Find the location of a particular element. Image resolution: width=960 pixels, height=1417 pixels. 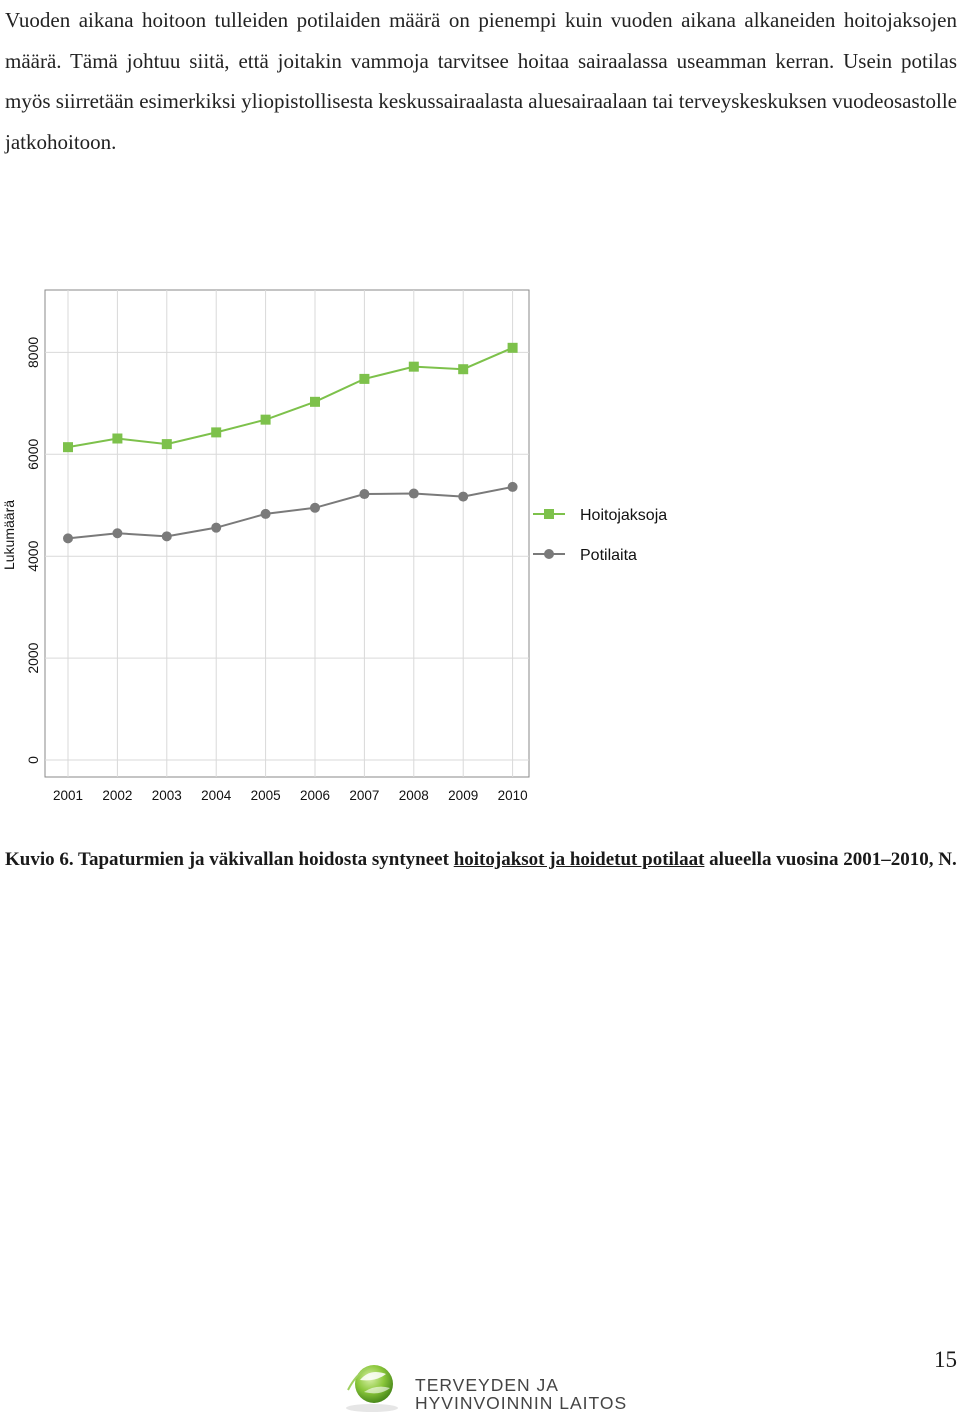

series-line-potilaita is located at coordinates (290, 512).